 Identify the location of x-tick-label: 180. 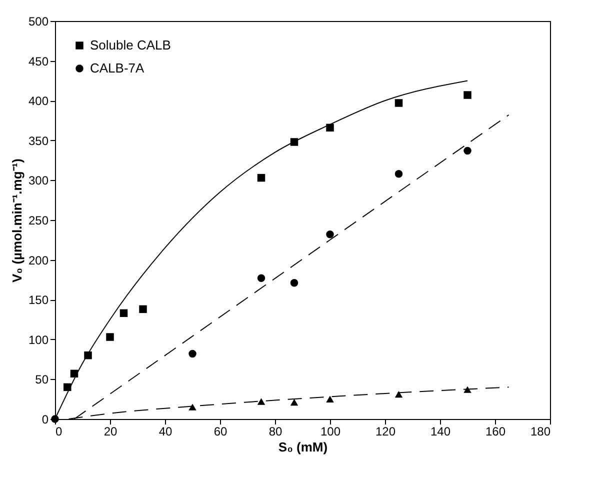
(540, 431).